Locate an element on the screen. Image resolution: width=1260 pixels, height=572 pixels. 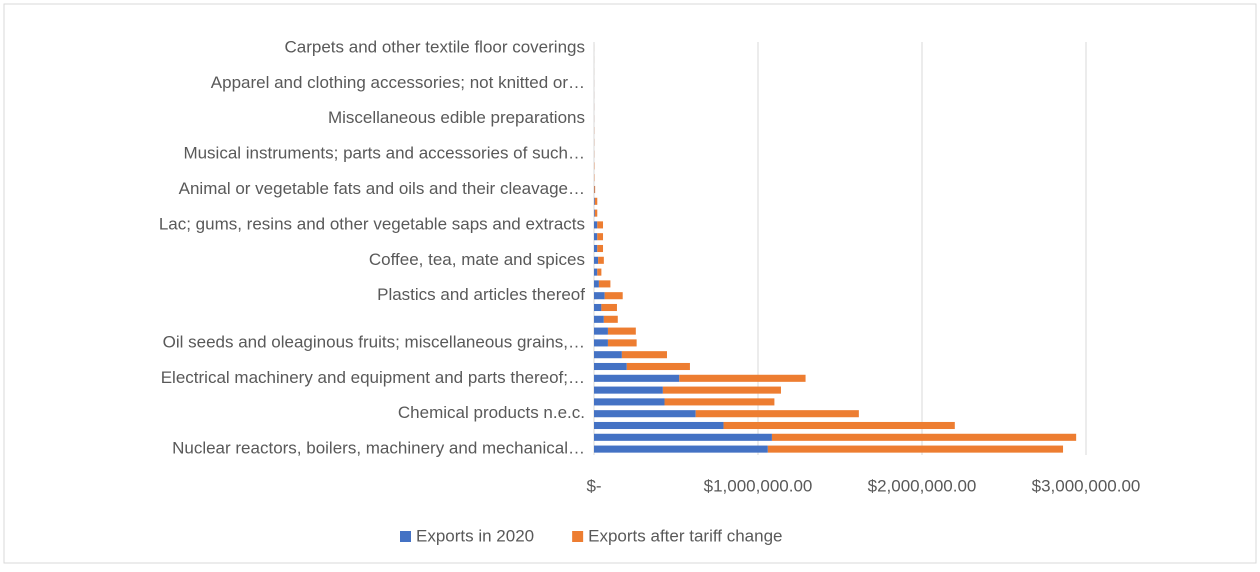
y-tick-label: Miscellaneous edible preparations is located at coordinates (456, 117).